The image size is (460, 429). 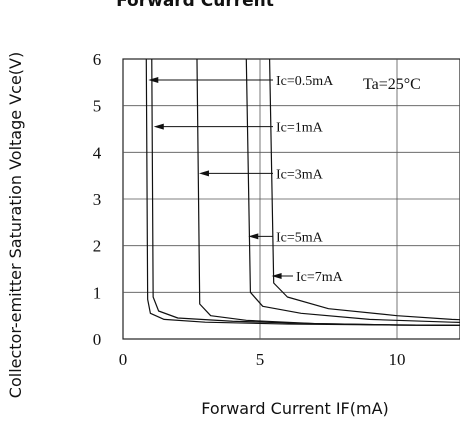 I want to click on y-tick-label: 3, so click(x=97, y=199).